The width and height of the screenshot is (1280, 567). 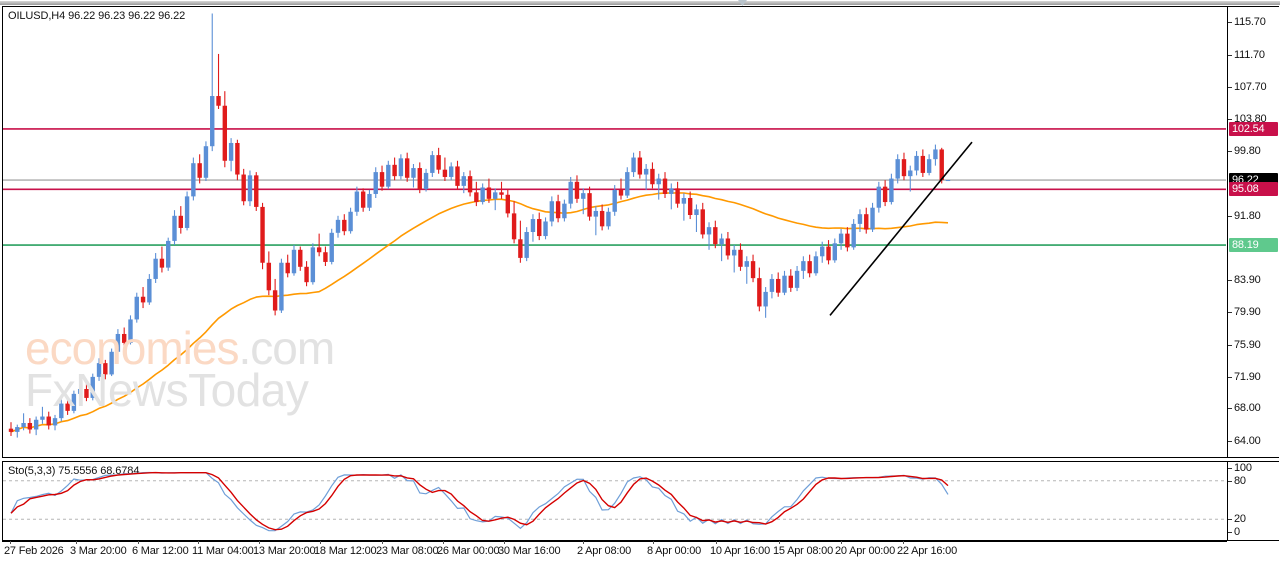 What do you see at coordinates (1253, 128) in the screenshot?
I see `price-badge-resistance-upper: 102.54` at bounding box center [1253, 128].